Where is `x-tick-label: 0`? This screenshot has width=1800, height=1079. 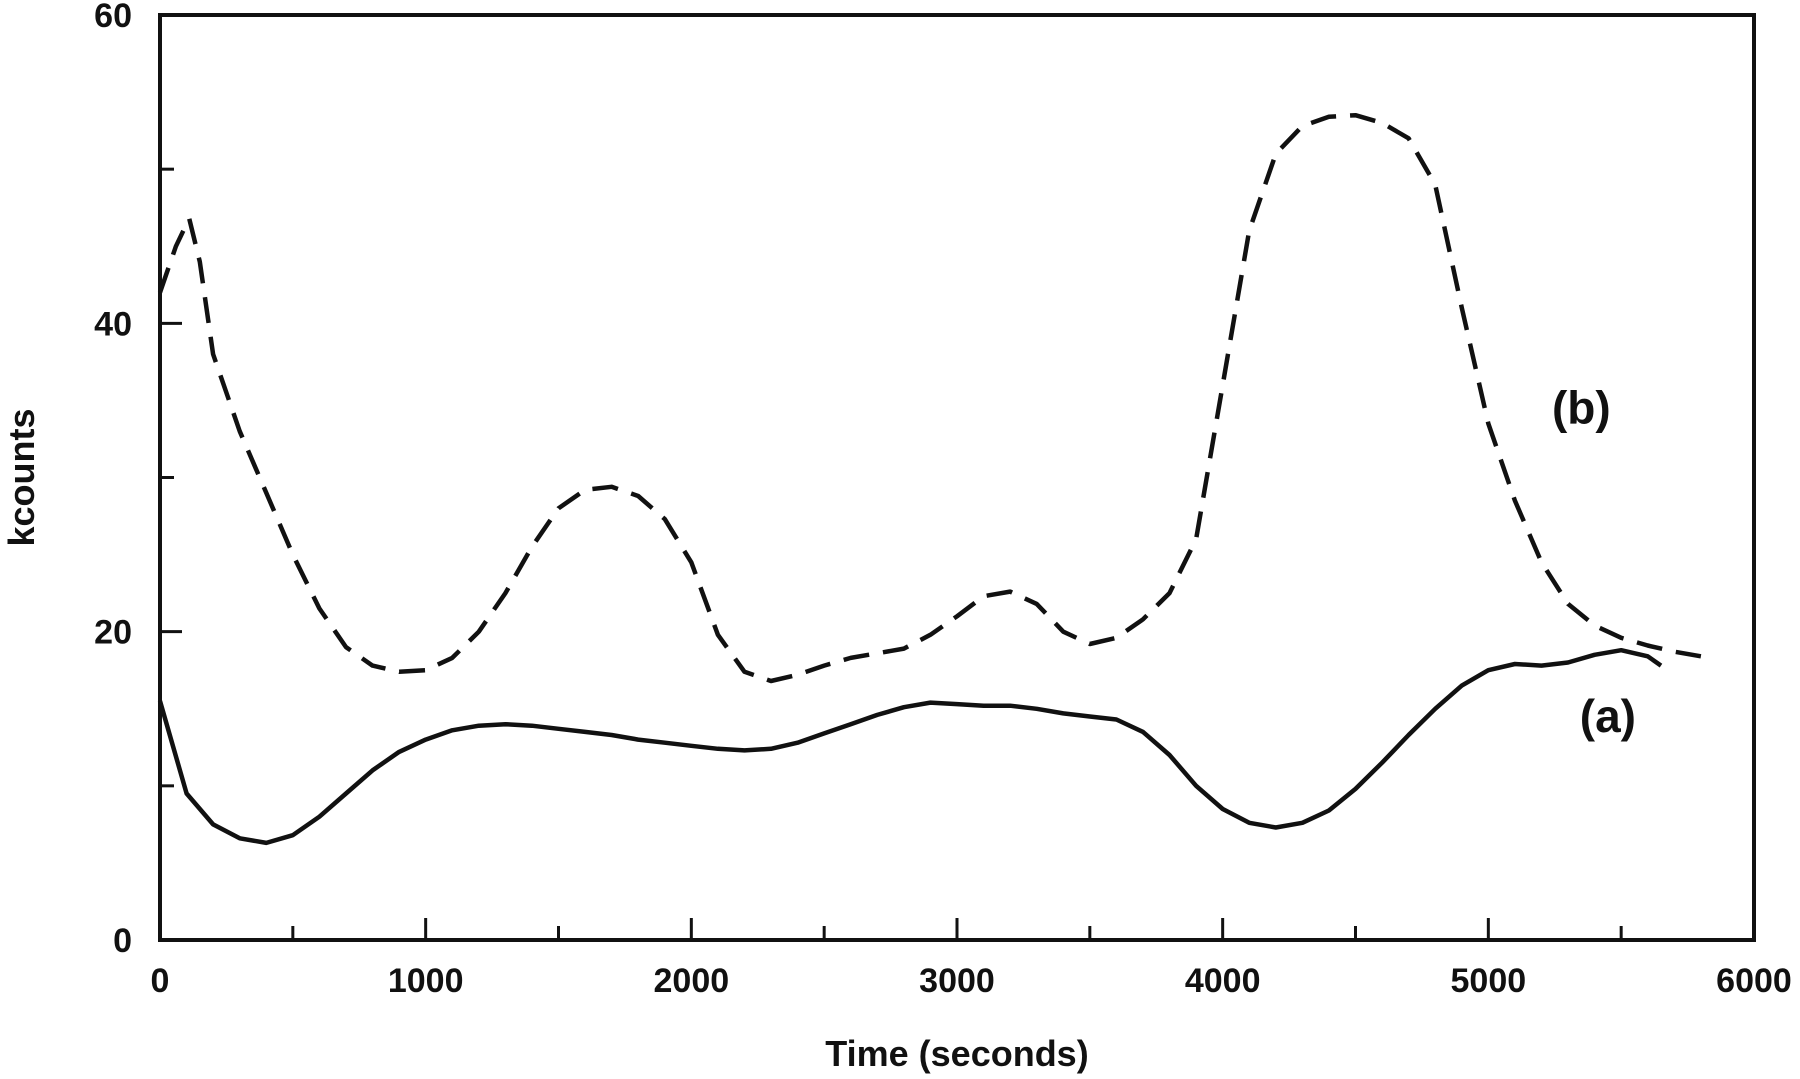
x-tick-label: 0 is located at coordinates (160, 981).